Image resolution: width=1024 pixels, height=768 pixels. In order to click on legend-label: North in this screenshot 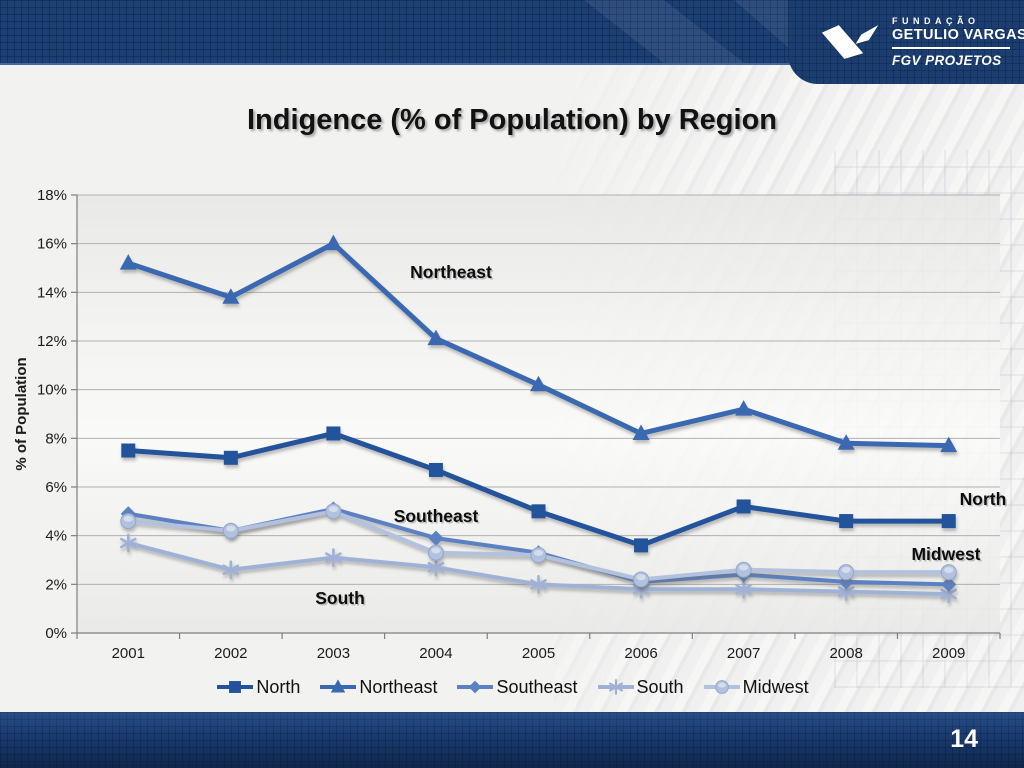, I will do `click(278, 686)`.